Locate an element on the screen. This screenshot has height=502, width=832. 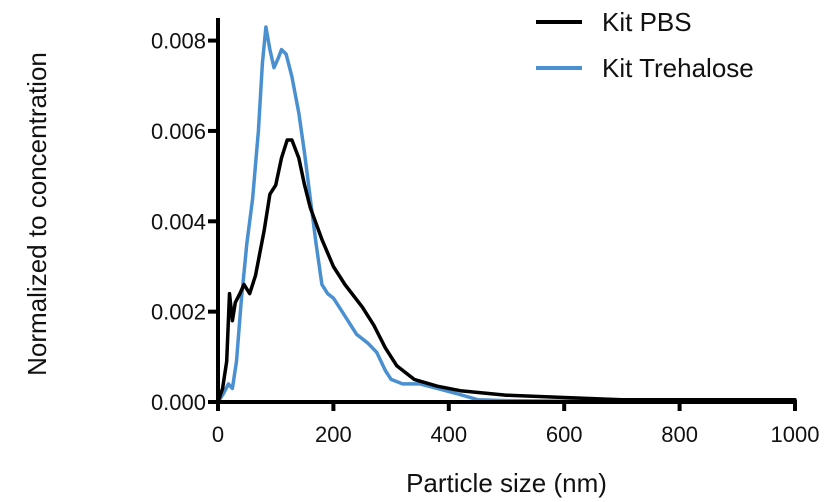
y-axis-title: Normalized to concentration is located at coordinates (37, 214).